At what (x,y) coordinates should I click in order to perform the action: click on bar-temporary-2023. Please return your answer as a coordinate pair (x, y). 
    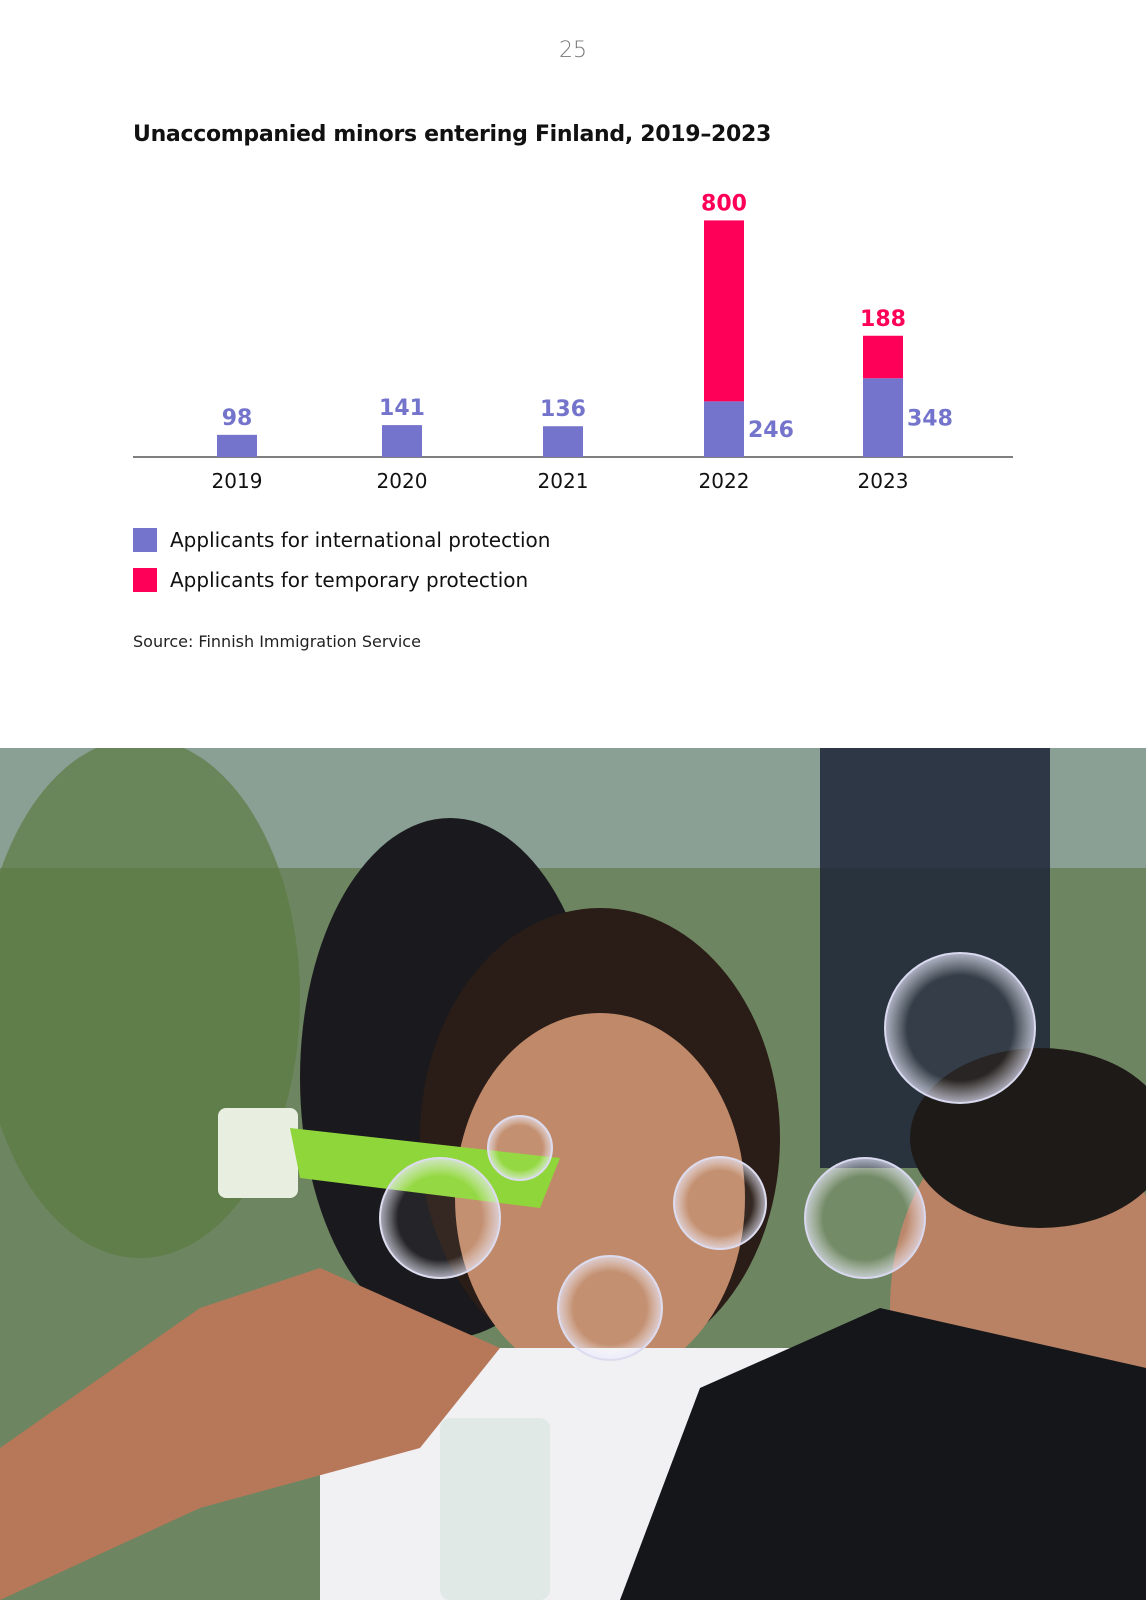
    Looking at the image, I should click on (883, 357).